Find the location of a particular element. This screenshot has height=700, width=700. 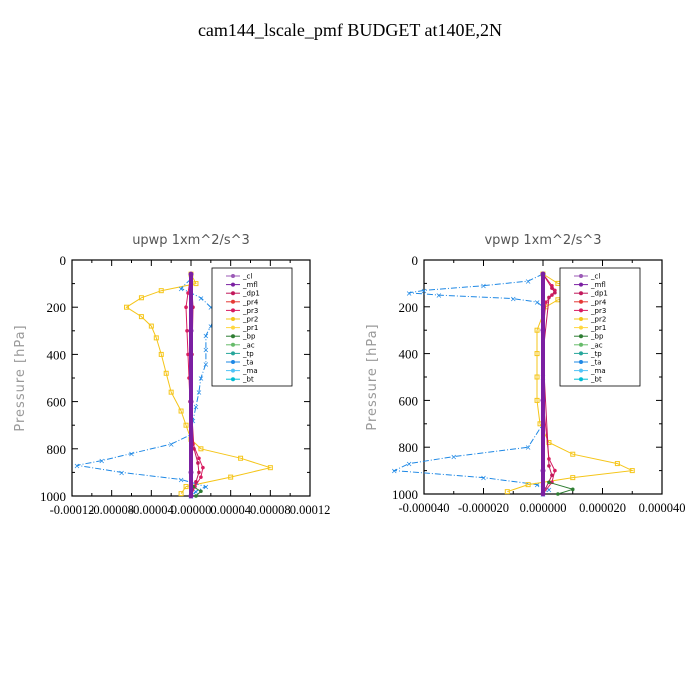

legend-label: _ta is located at coordinates (596, 363).